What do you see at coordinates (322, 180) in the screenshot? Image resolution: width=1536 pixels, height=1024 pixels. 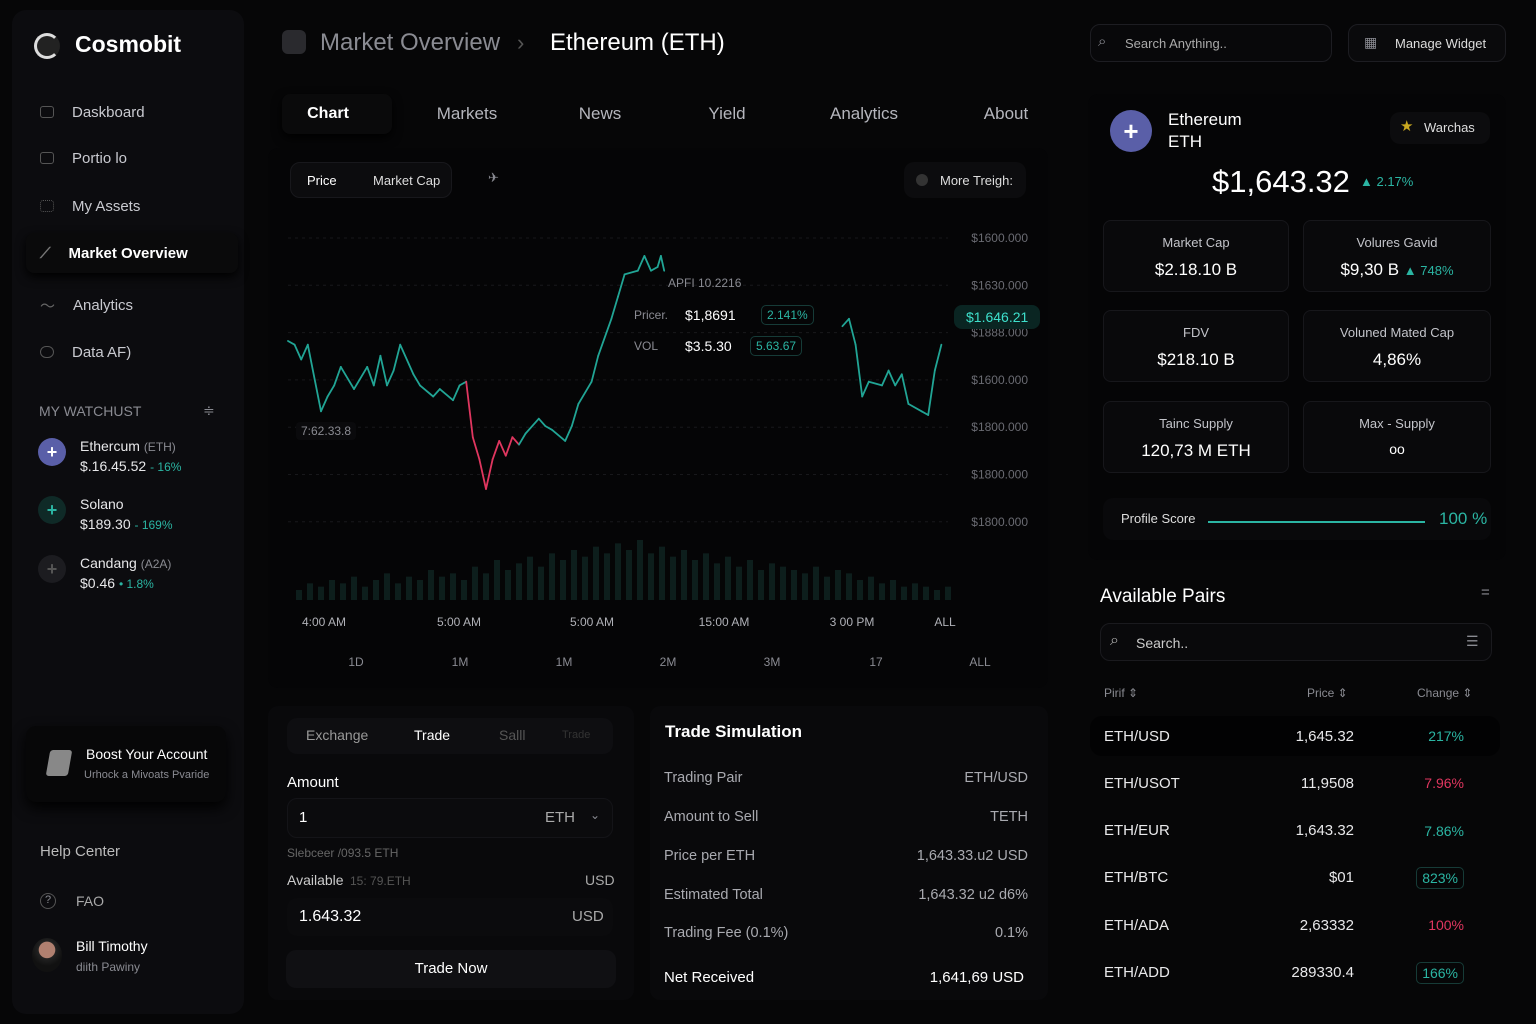 I see `price-toggle: Price` at bounding box center [322, 180].